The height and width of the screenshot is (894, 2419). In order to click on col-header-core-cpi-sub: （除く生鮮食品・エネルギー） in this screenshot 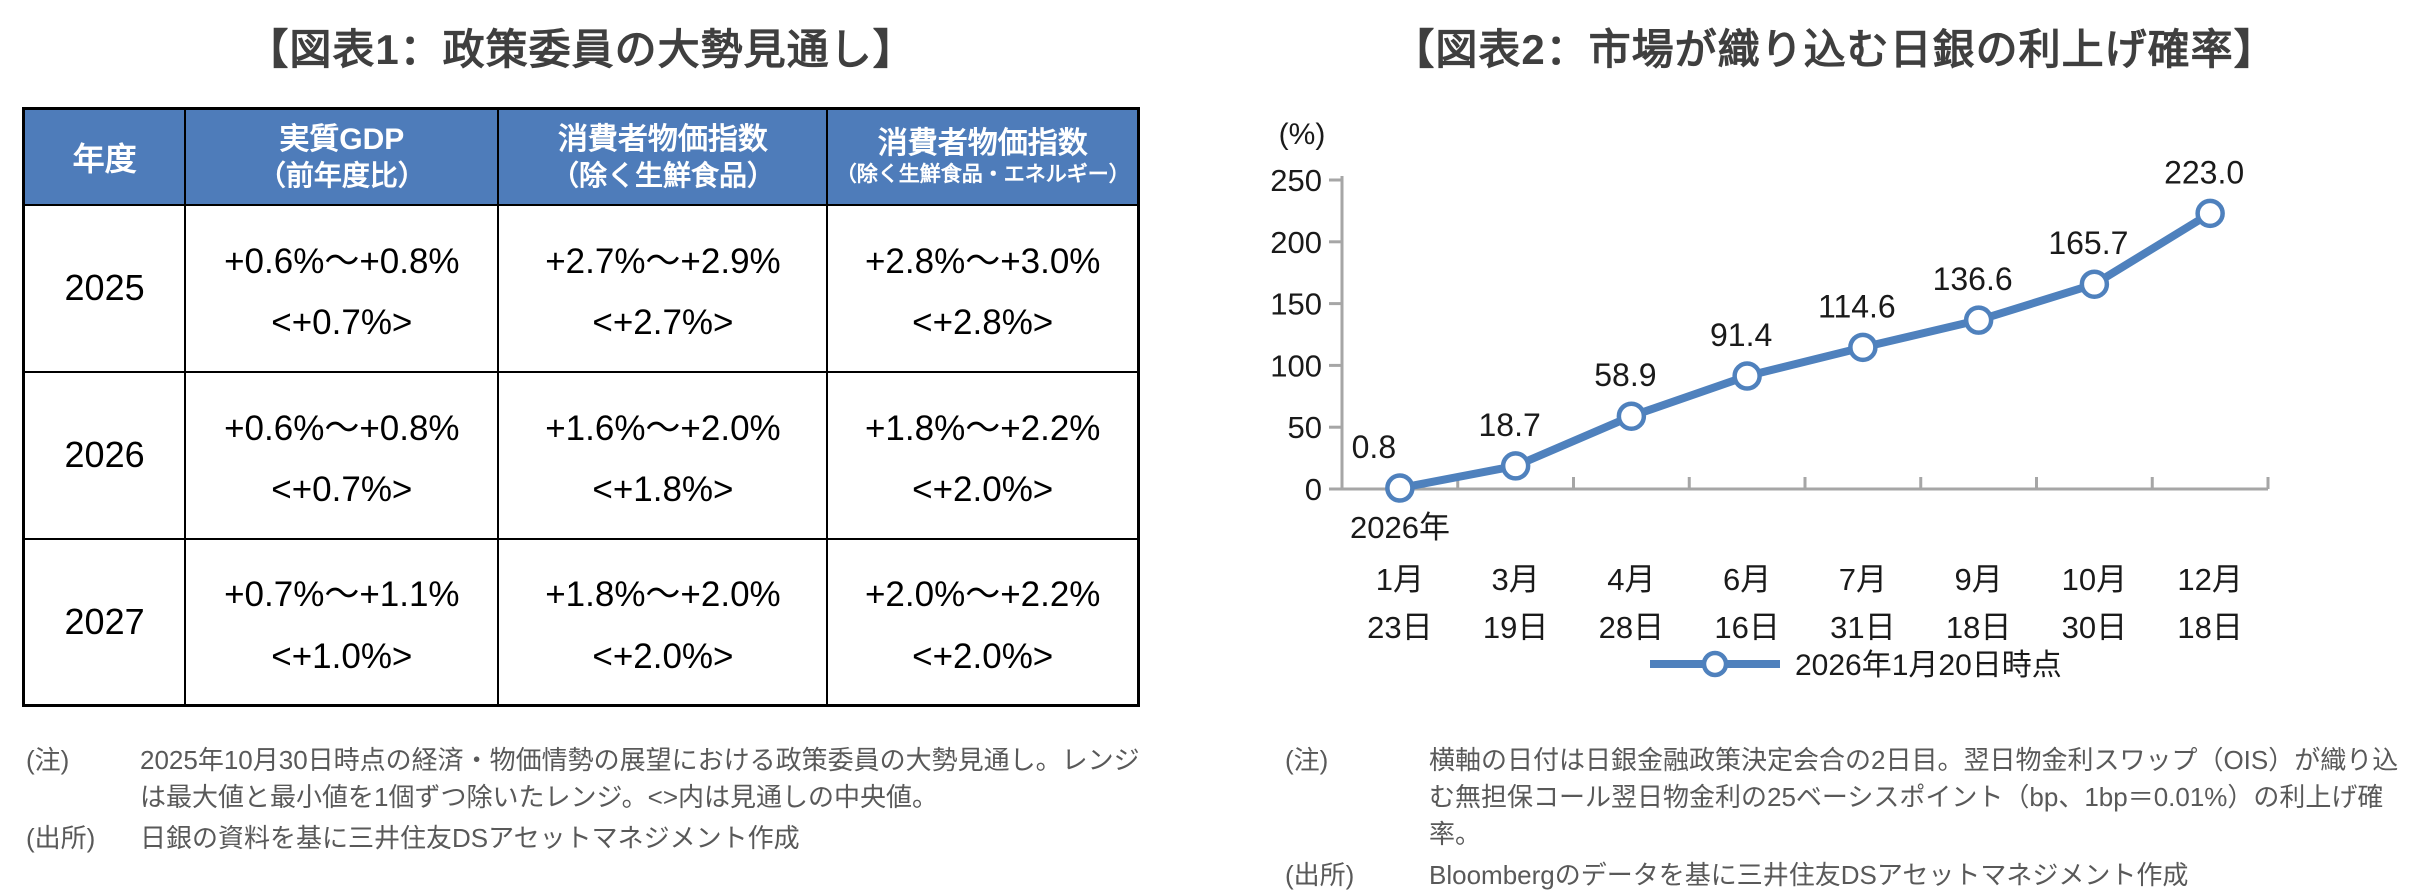, I will do `click(982, 175)`.